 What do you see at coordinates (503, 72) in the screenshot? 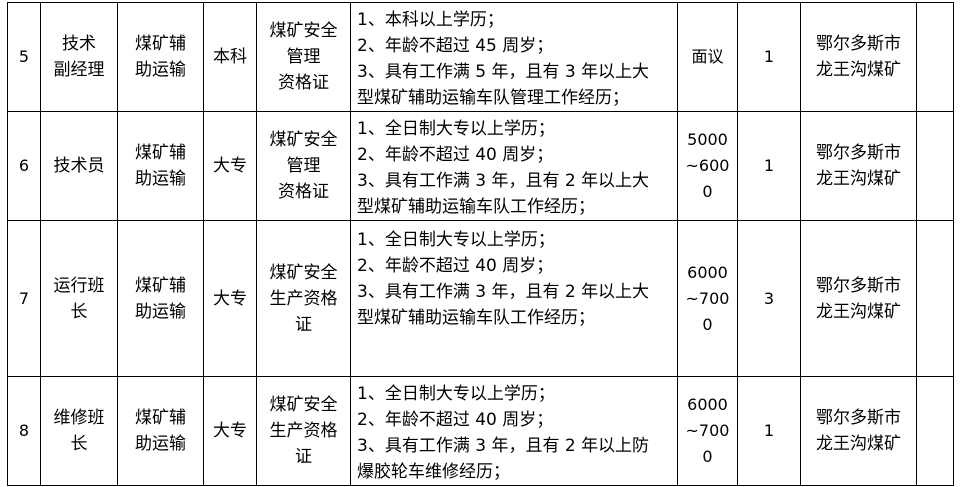
I see `requirements-line: 3、具有工作满 5 年，且有 3 年以上大` at bounding box center [503, 72].